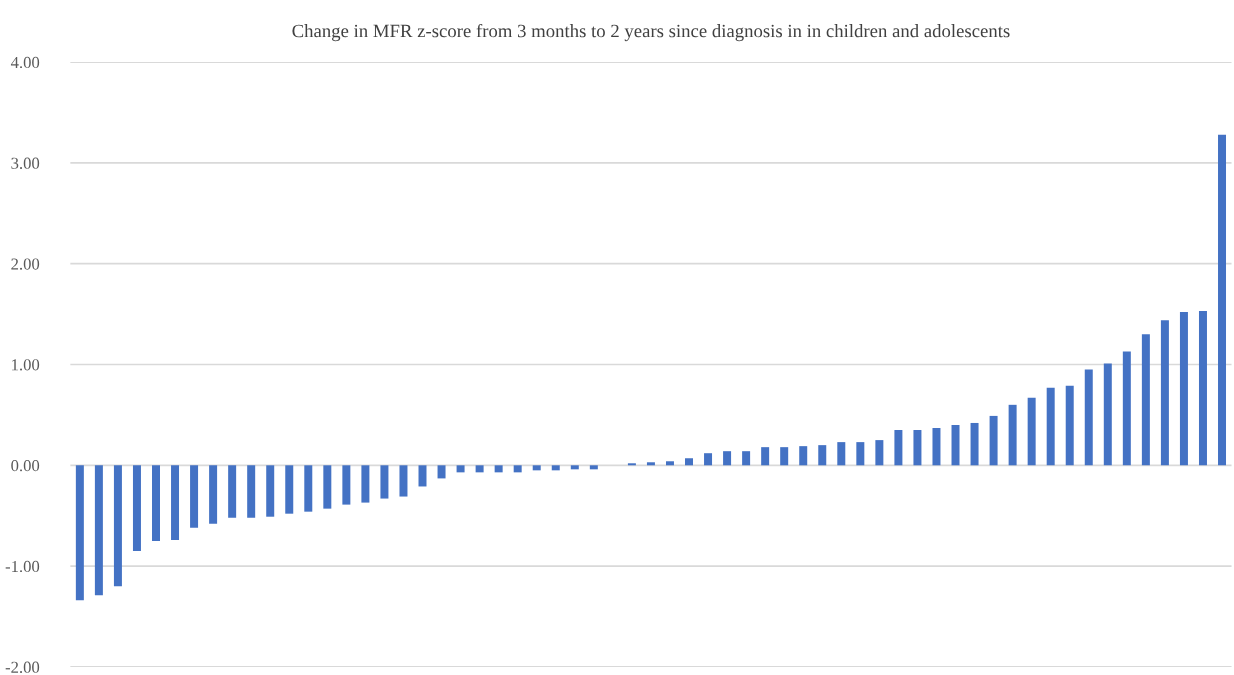  What do you see at coordinates (25, 163) in the screenshot?
I see `y-tick-label: 3.00` at bounding box center [25, 163].